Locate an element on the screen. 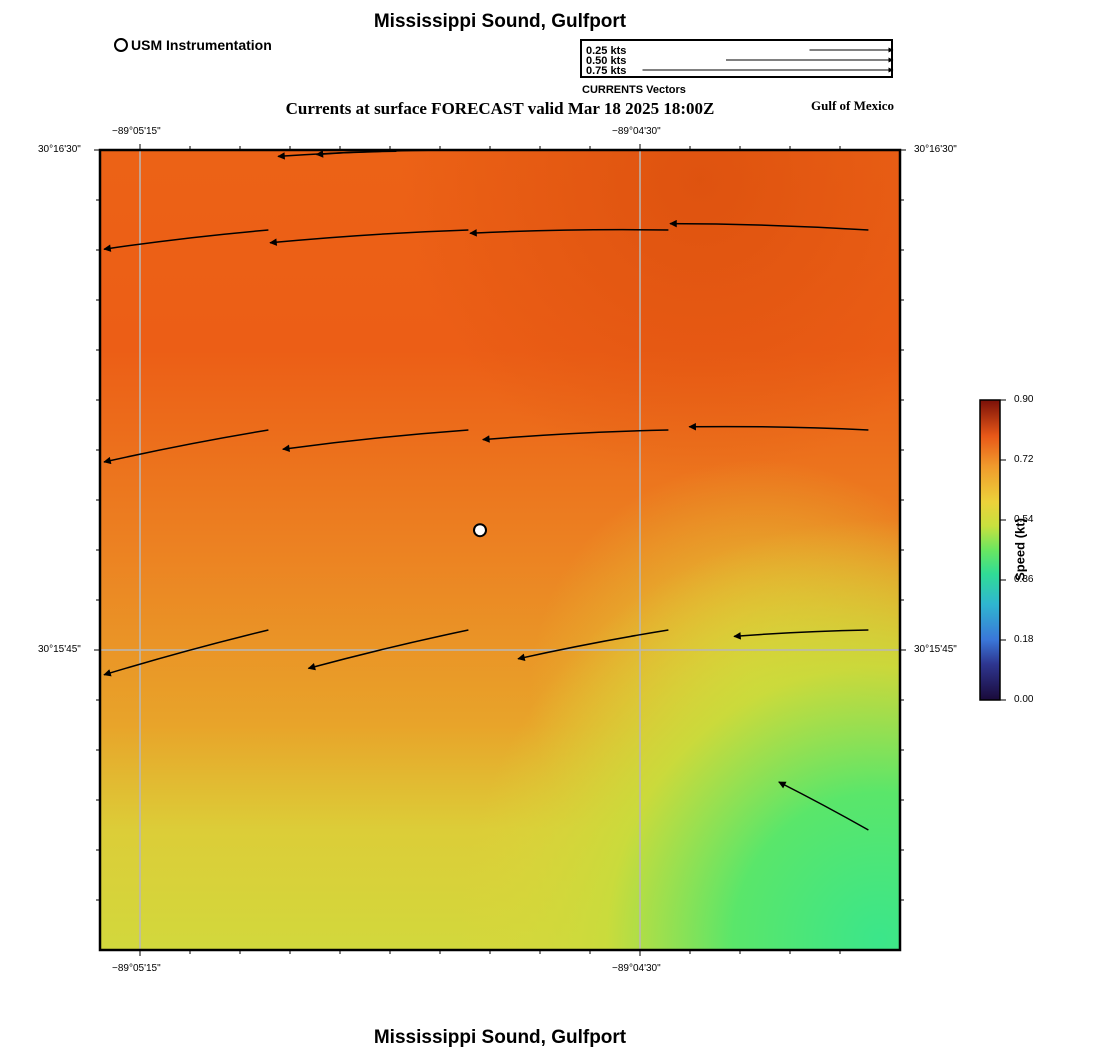  colorbar-tick-label: 0.90 is located at coordinates (1024, 399).